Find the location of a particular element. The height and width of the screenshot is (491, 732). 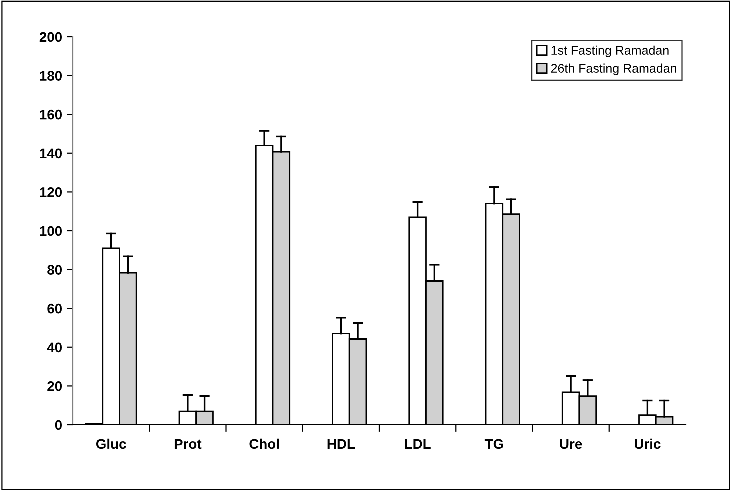

legend-label: 1st Fasting Ramadan is located at coordinates (610, 52).